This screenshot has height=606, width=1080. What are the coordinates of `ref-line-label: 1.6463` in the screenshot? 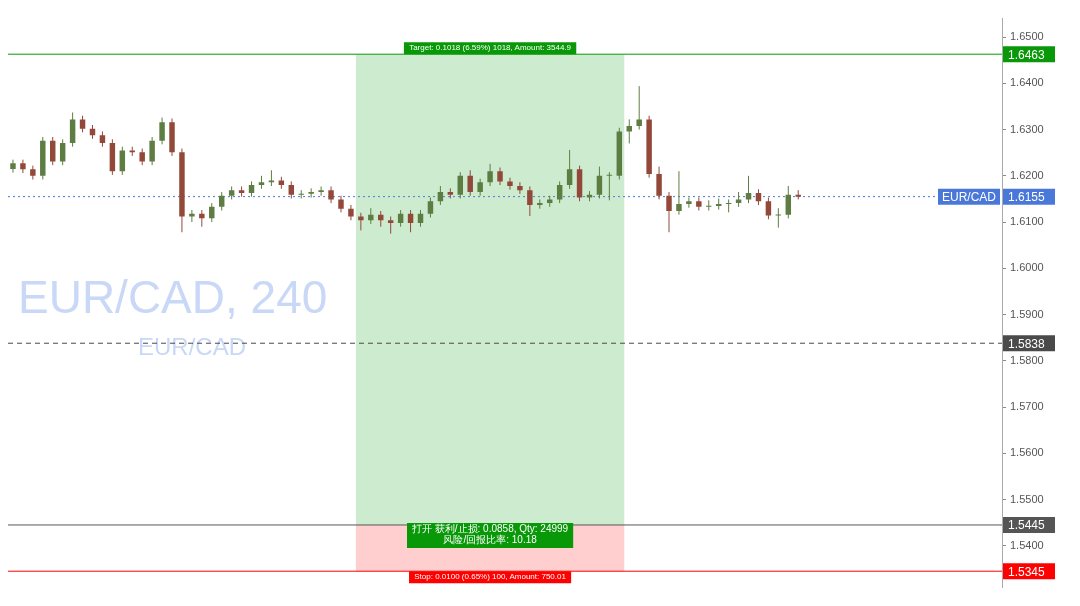 It's located at (1027, 54).